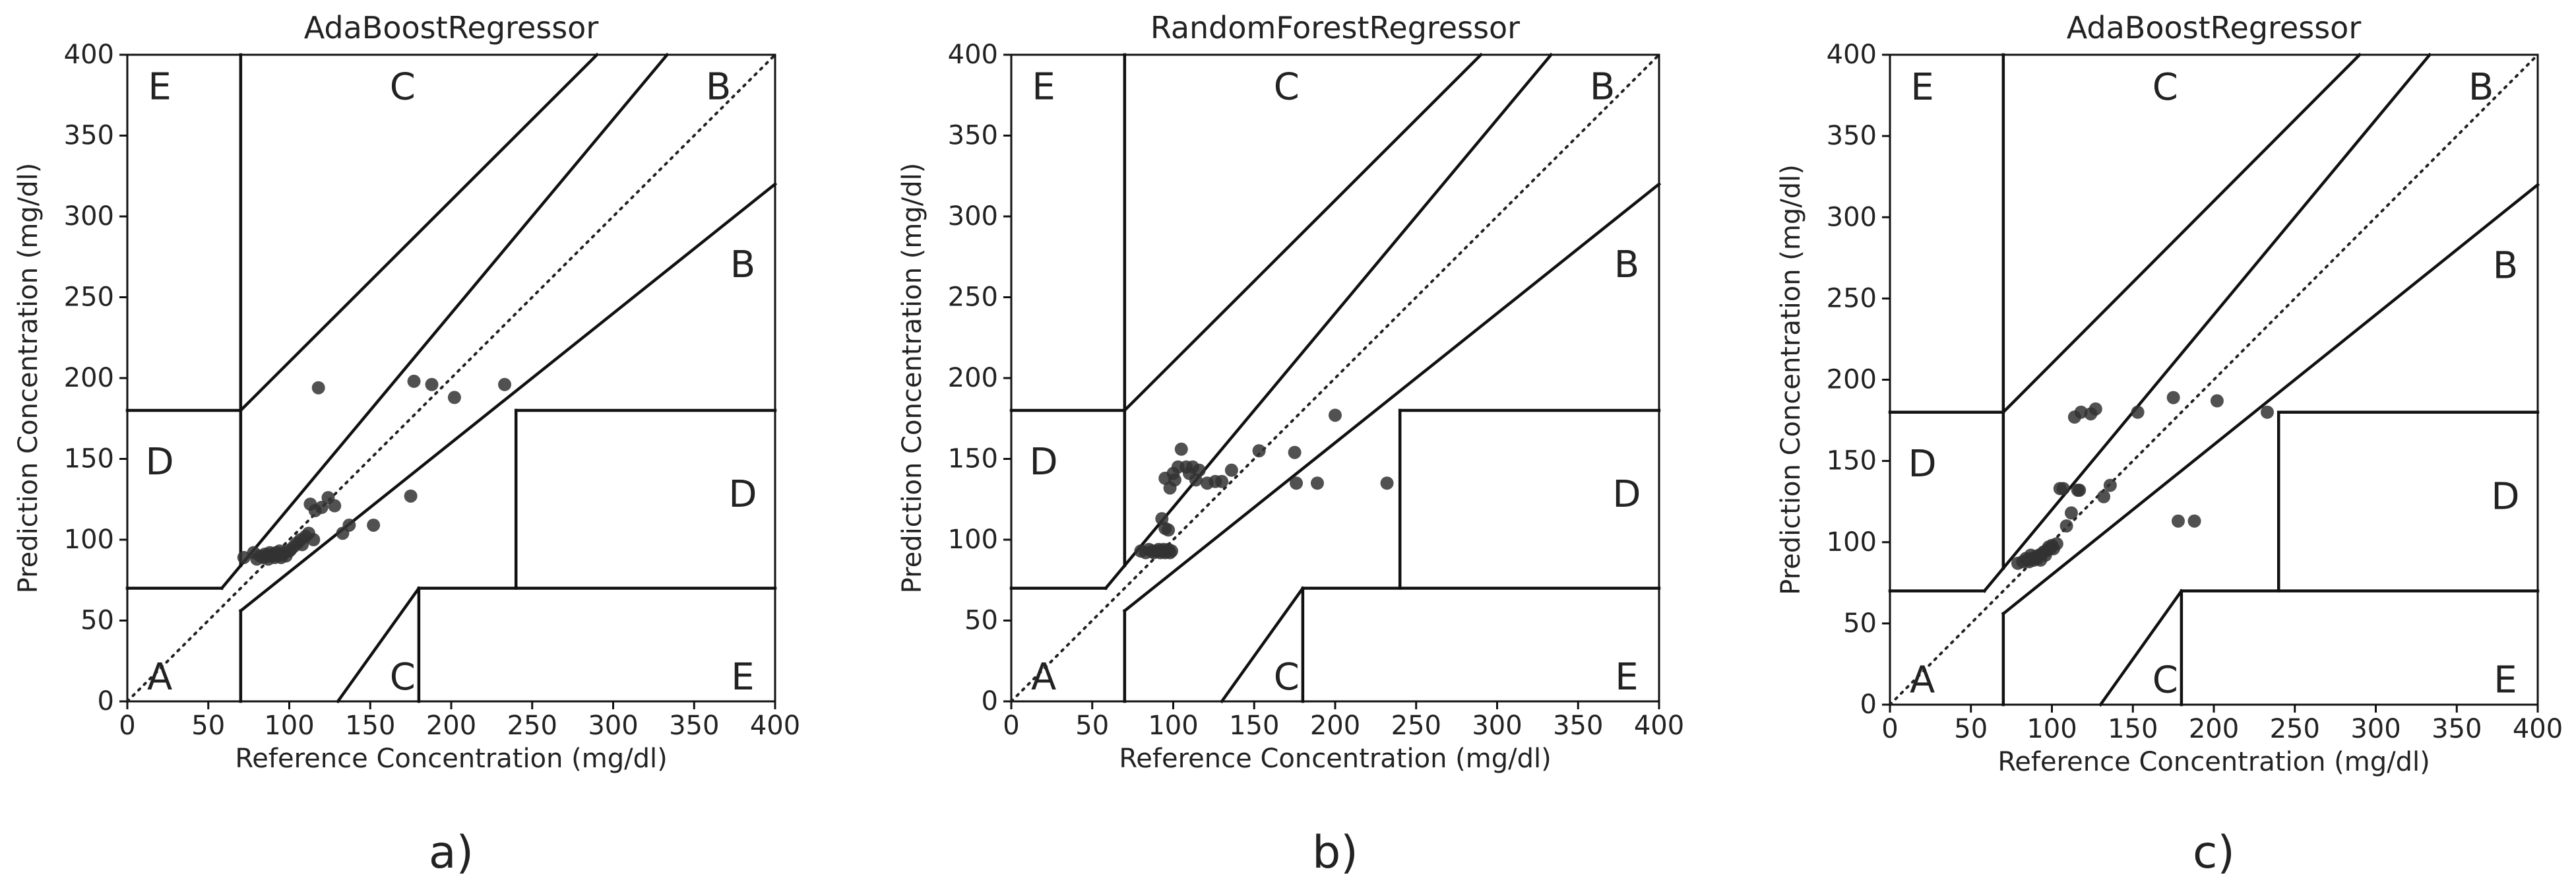 The width and height of the screenshot is (2576, 896). Describe the element at coordinates (1852, 461) in the screenshot. I see `y-tick-label: 150` at that location.